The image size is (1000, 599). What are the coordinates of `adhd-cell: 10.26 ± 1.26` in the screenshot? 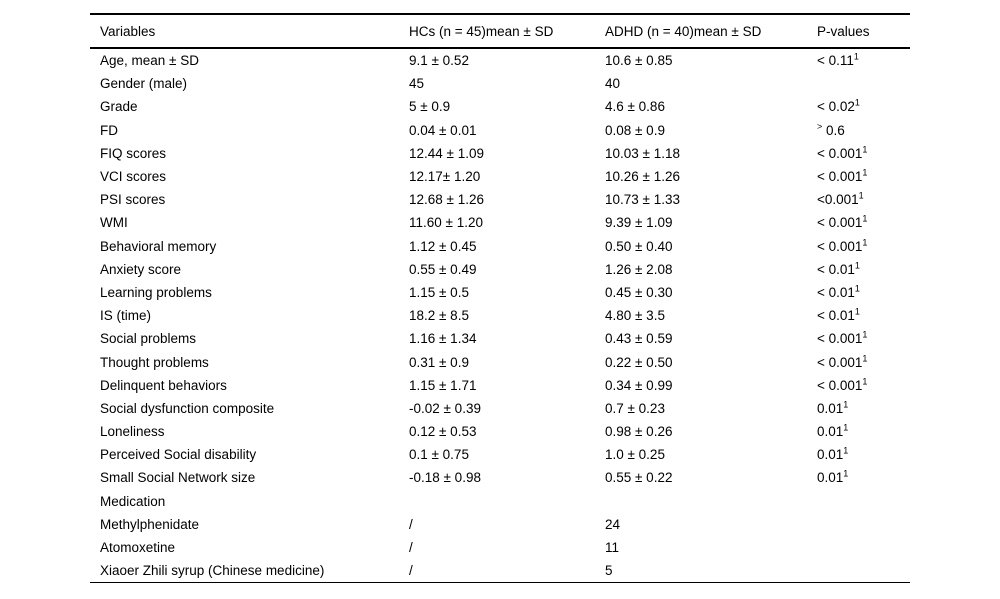 It's located at (642, 177).